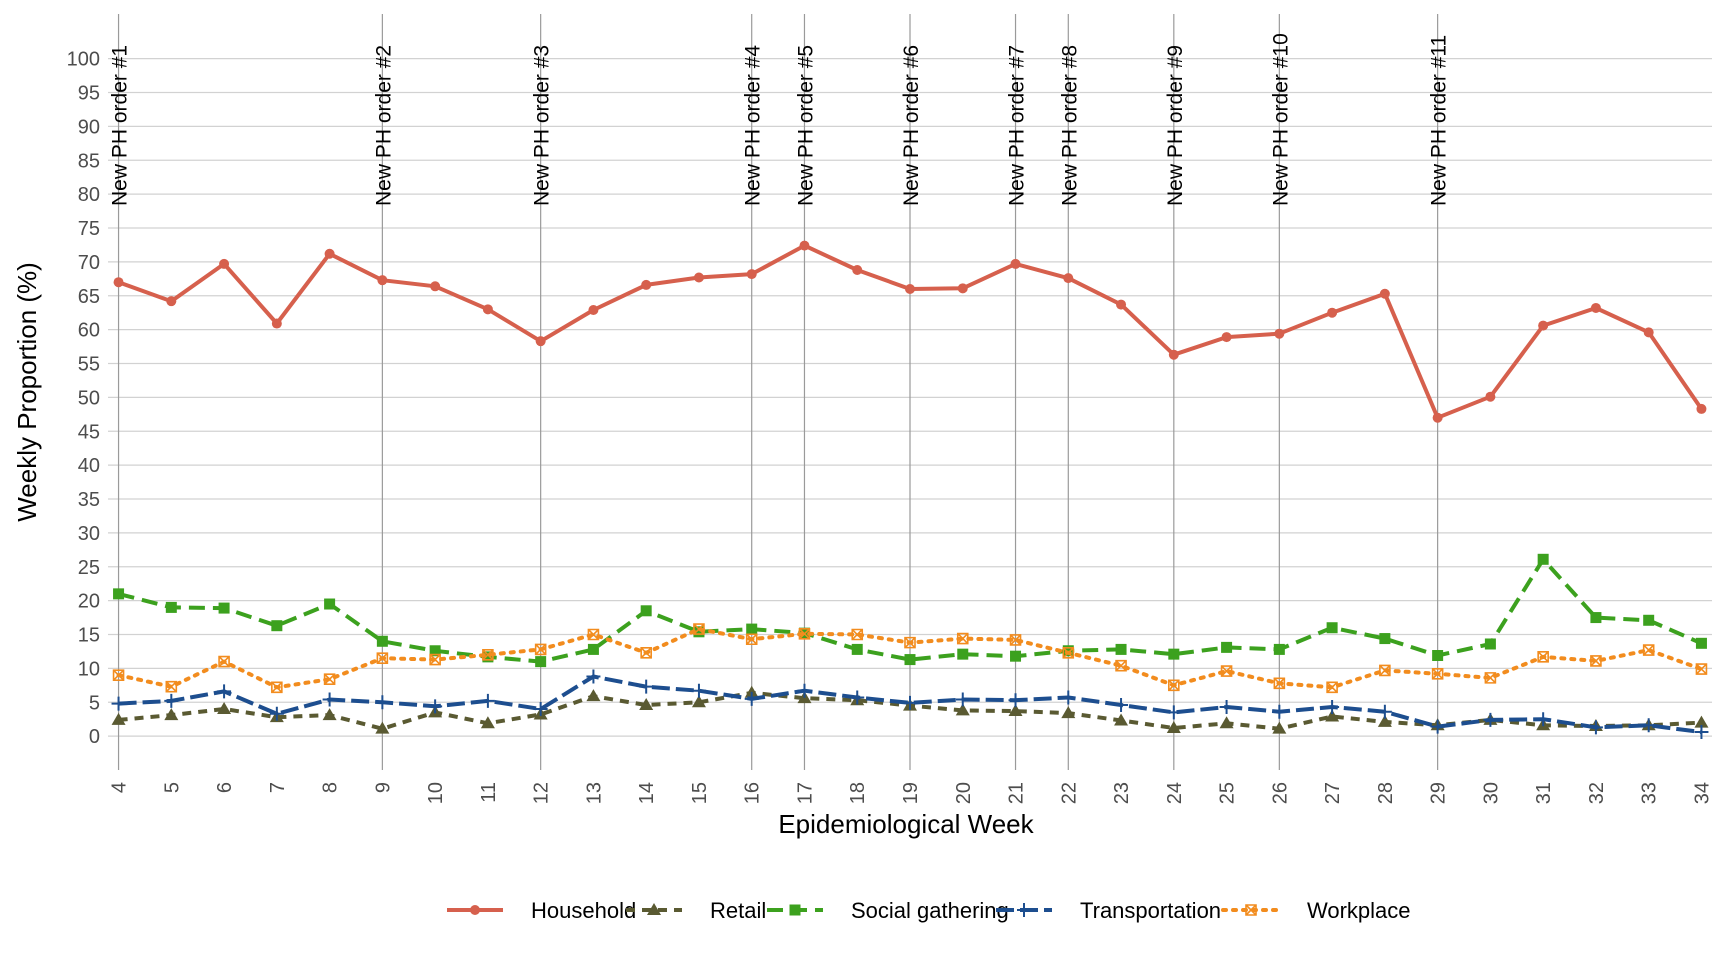  Describe the element at coordinates (805, 793) in the screenshot. I see `x-tick-label: 17` at that location.